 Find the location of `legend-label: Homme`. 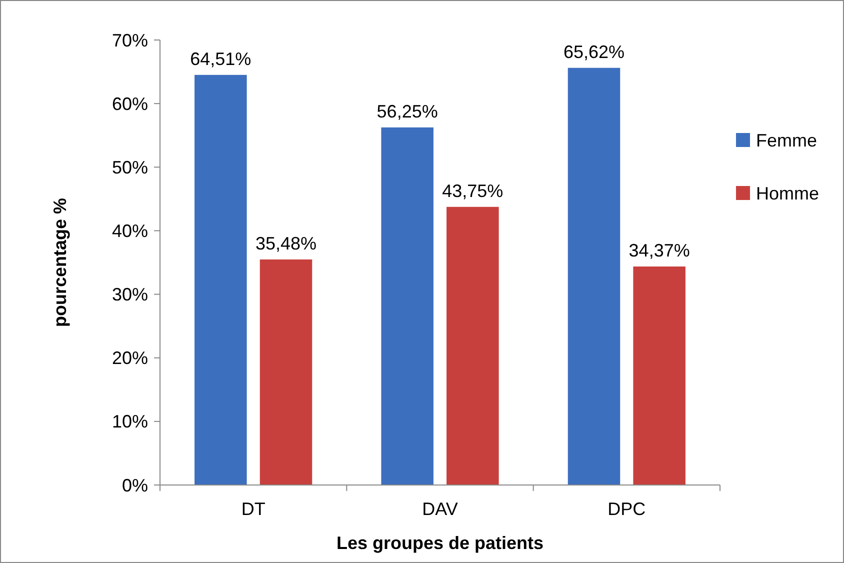

legend-label: Homme is located at coordinates (788, 193).